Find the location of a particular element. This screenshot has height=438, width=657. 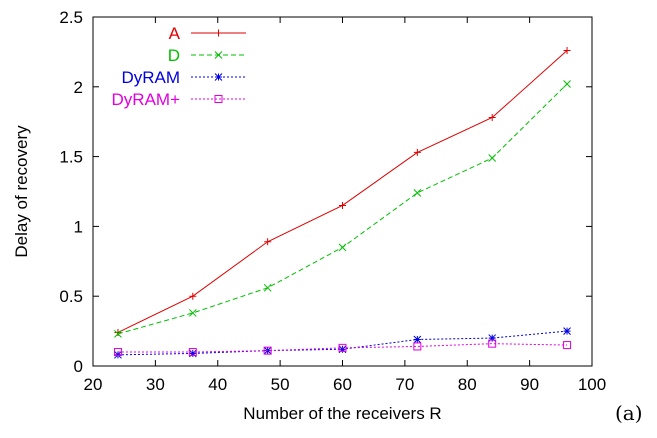

x-tick-label: 60 is located at coordinates (342, 384).